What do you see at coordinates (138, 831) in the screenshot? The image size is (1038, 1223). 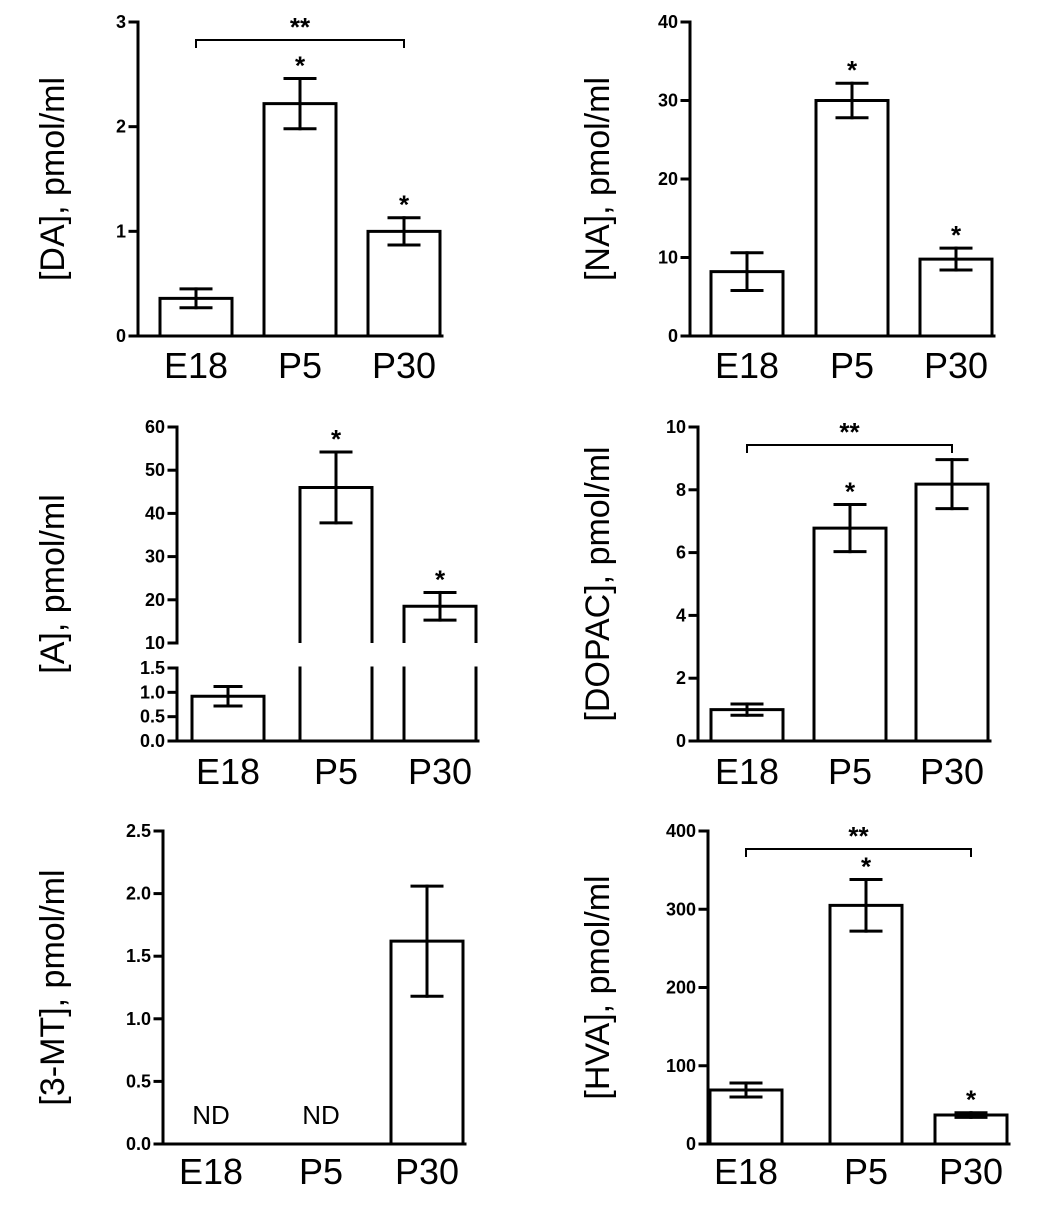 I see `y-tick-label: 2.5` at bounding box center [138, 831].